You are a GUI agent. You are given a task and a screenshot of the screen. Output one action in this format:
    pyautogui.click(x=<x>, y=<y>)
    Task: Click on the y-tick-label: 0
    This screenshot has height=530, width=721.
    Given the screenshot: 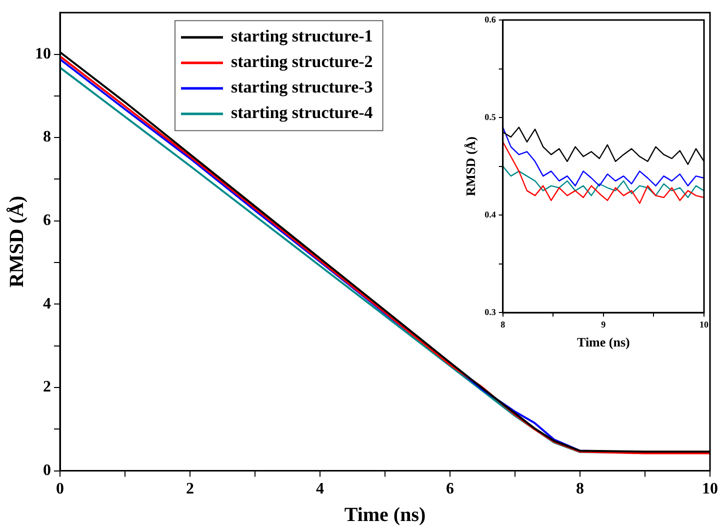 What is the action you would take?
    pyautogui.click(x=47, y=470)
    